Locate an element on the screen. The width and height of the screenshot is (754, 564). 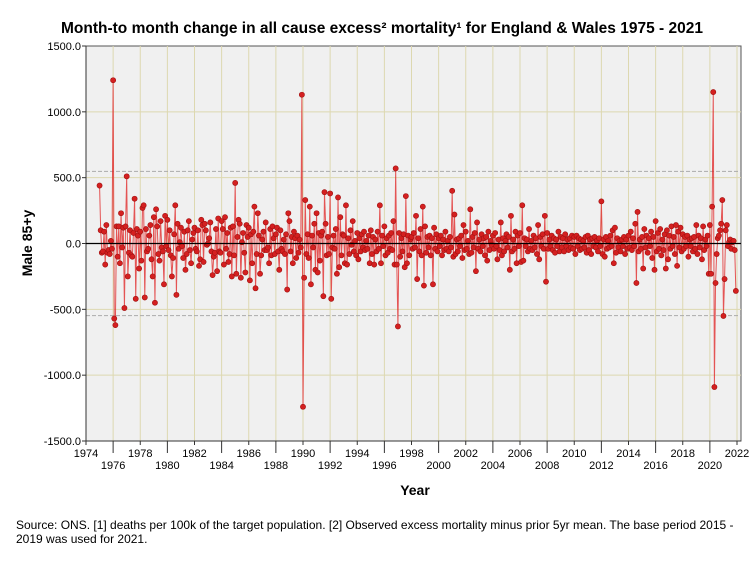
x-tick-label: 2020 is located at coordinates (710, 466).